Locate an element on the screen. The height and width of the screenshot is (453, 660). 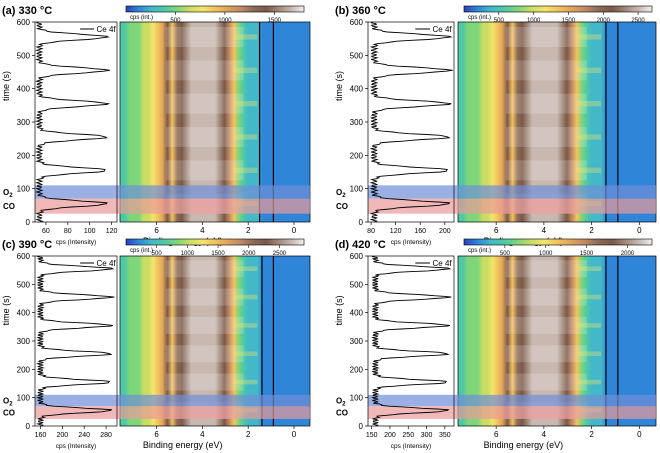
profile-xtick-label: 240 is located at coordinates (84, 435).